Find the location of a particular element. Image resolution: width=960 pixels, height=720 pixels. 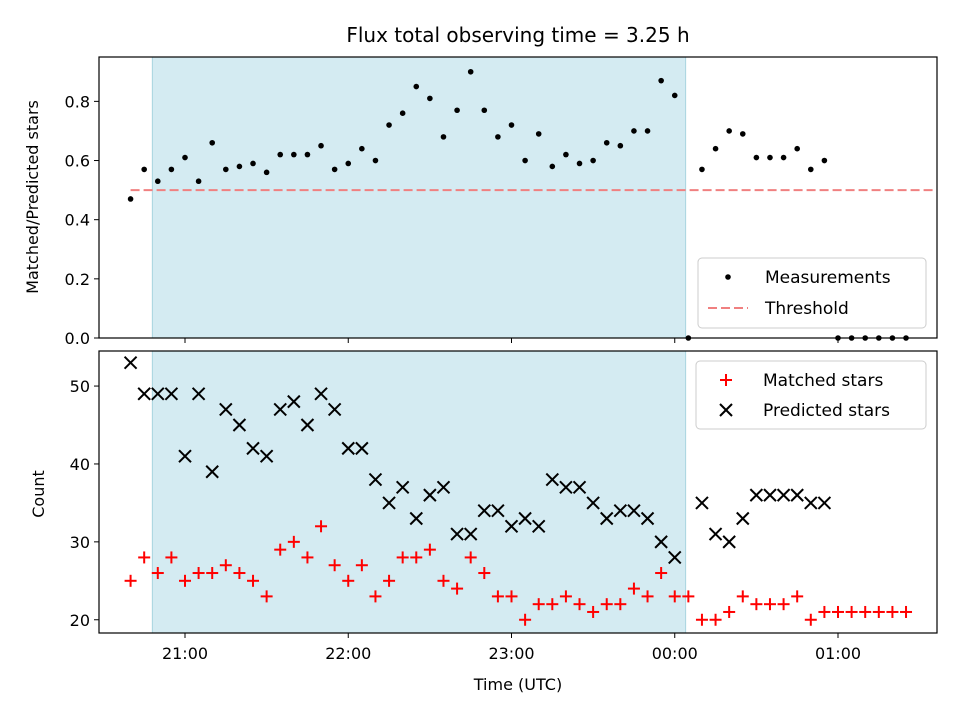

bottom-legend: Matched stars Predicted stars is located at coordinates (811, 395).